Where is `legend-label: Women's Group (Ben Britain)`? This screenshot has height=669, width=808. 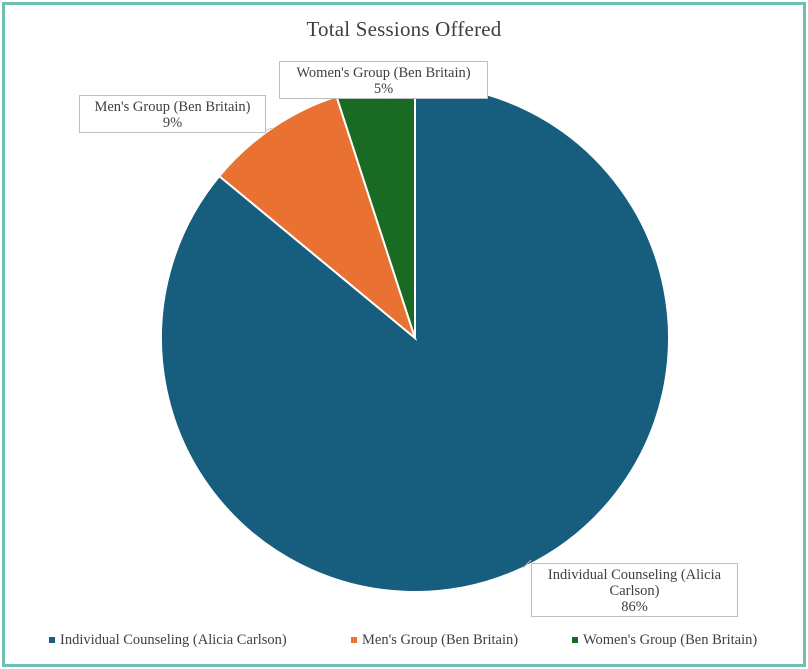 legend-label: Women's Group (Ben Britain) is located at coordinates (670, 640).